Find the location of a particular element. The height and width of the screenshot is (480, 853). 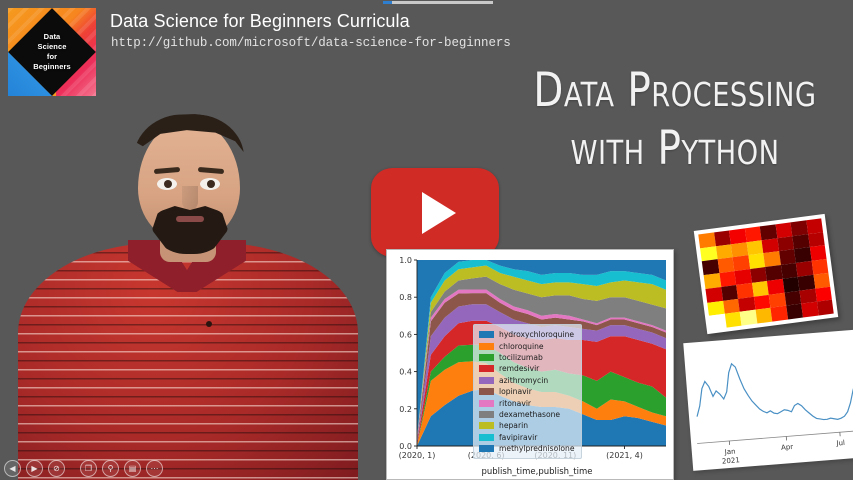

play-icon is located at coordinates (439, 212).